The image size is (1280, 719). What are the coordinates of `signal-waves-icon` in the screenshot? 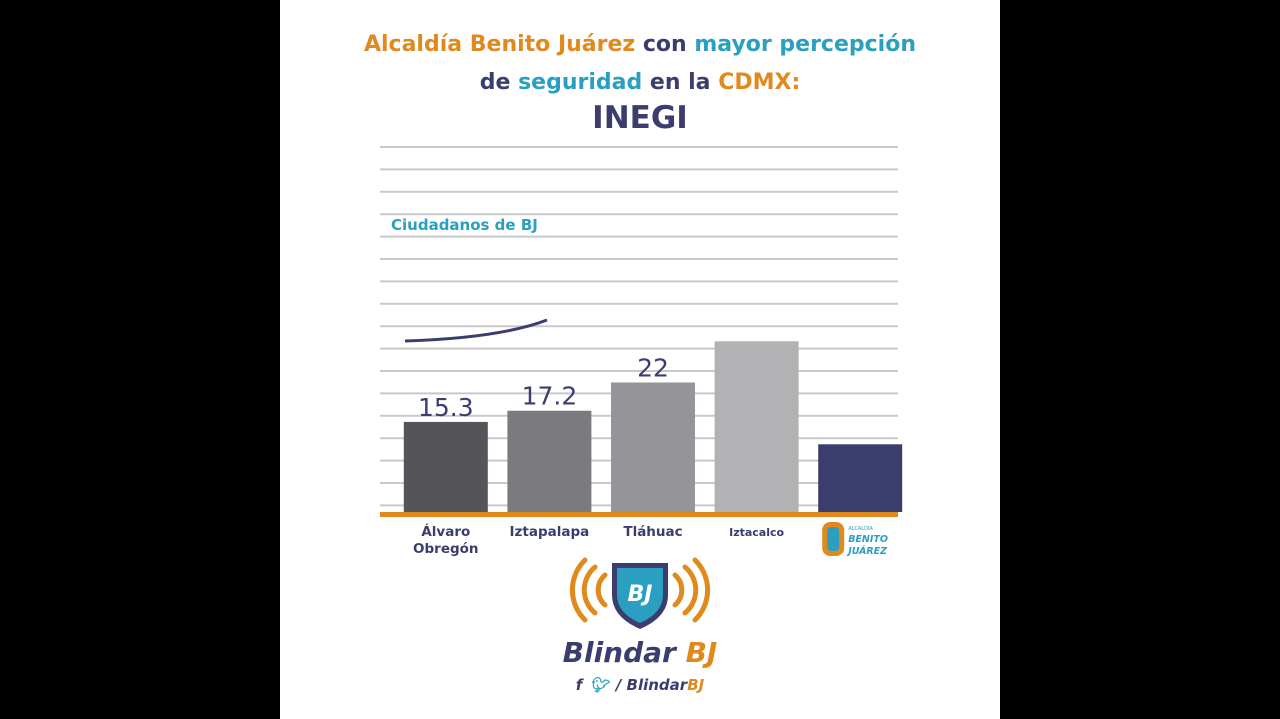 It's located at (640, 590).